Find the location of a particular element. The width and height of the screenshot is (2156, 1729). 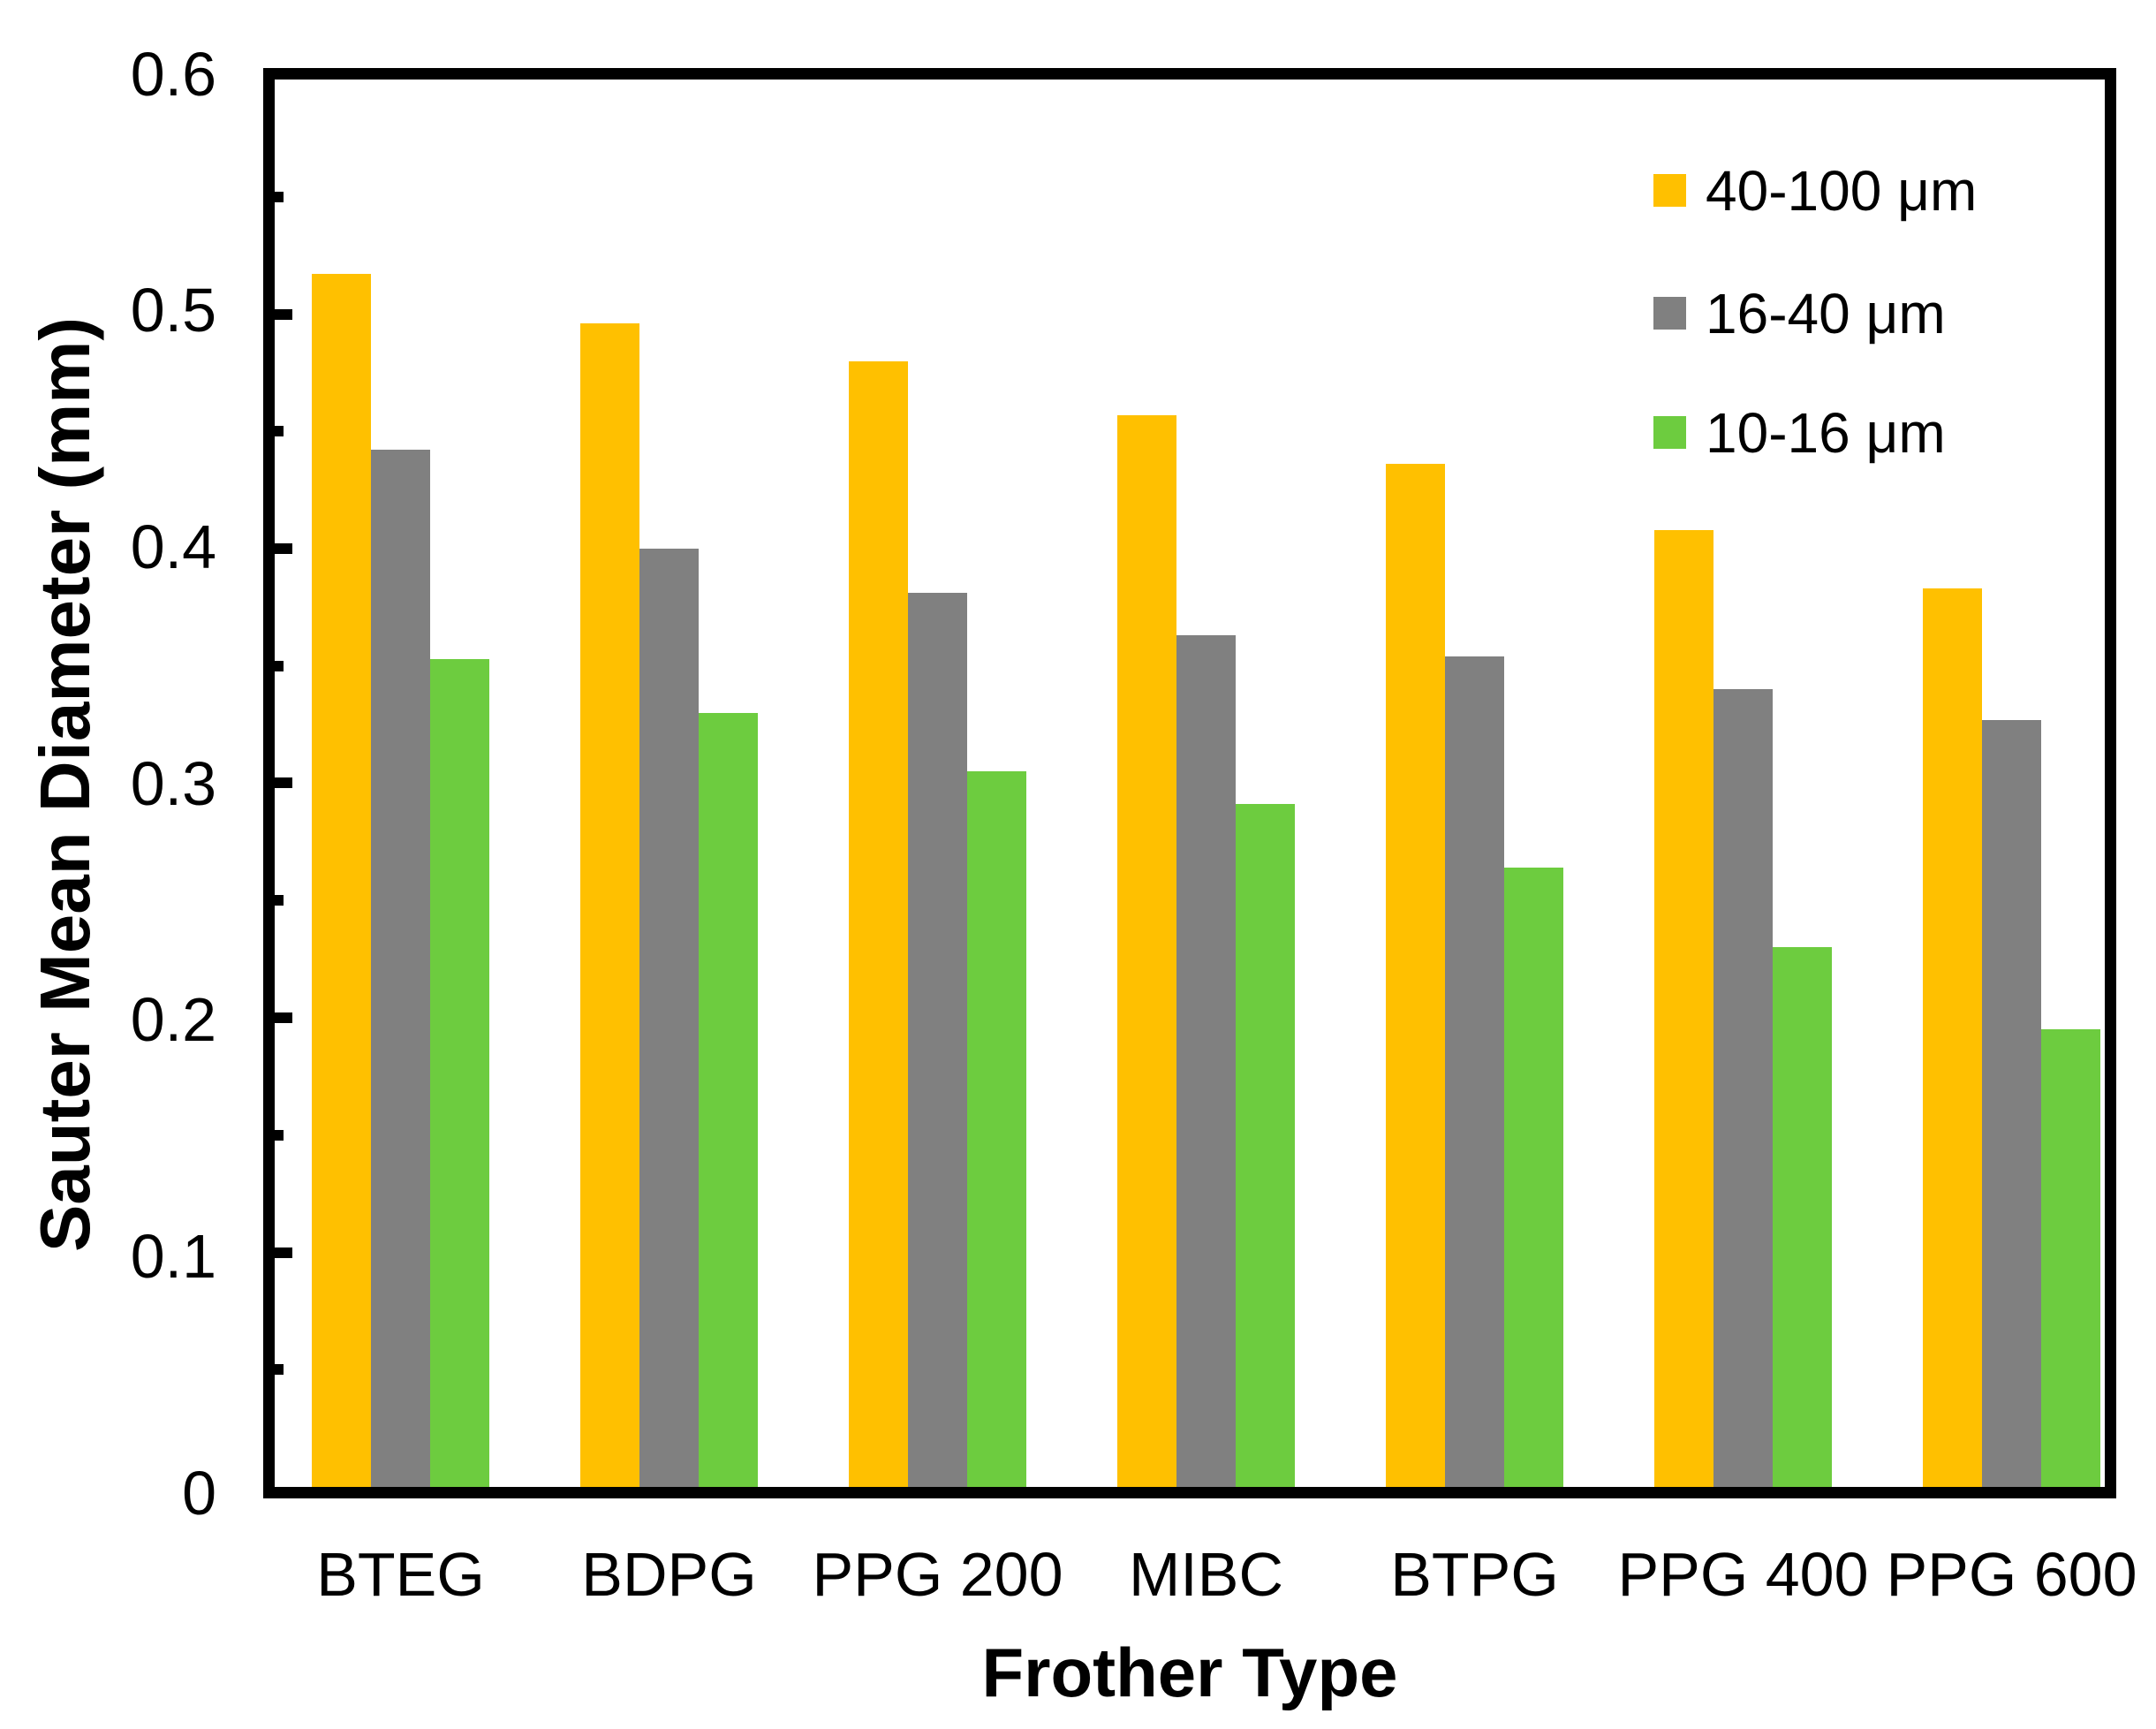

bar-mibc-40-100-μm is located at coordinates (1146, 951).